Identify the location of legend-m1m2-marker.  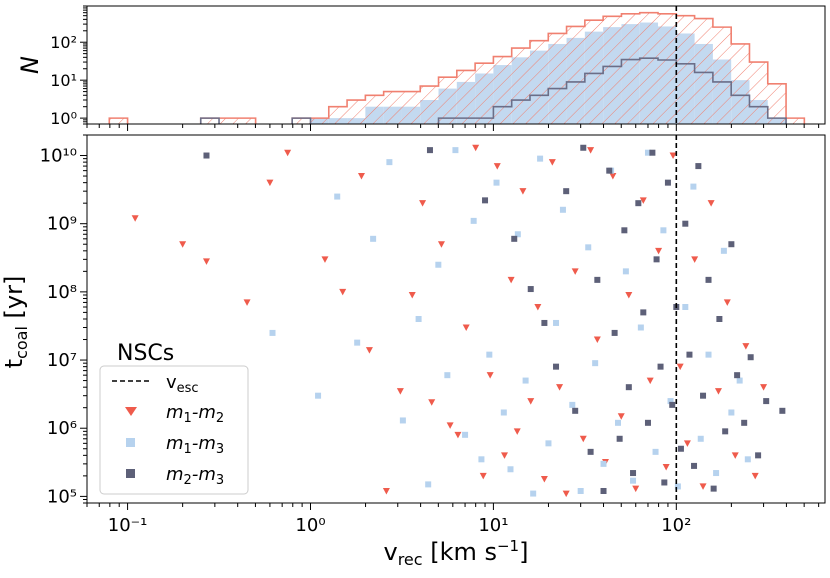
(131, 411).